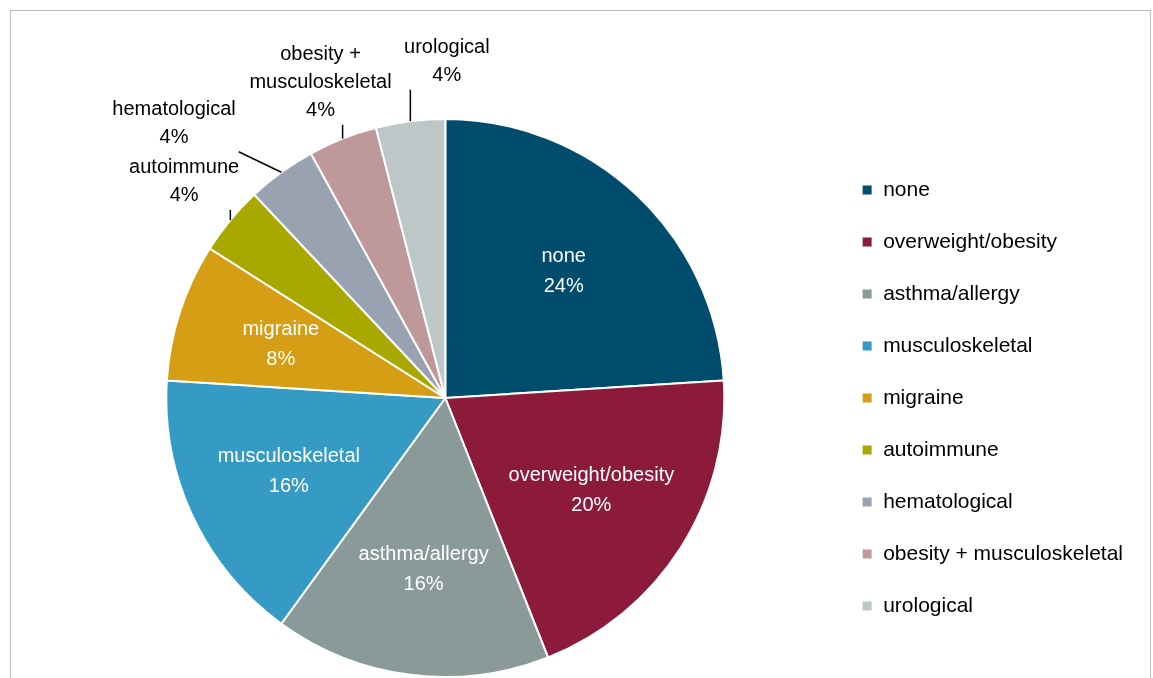  I want to click on slice-label: musculoskeletal, so click(288, 455).